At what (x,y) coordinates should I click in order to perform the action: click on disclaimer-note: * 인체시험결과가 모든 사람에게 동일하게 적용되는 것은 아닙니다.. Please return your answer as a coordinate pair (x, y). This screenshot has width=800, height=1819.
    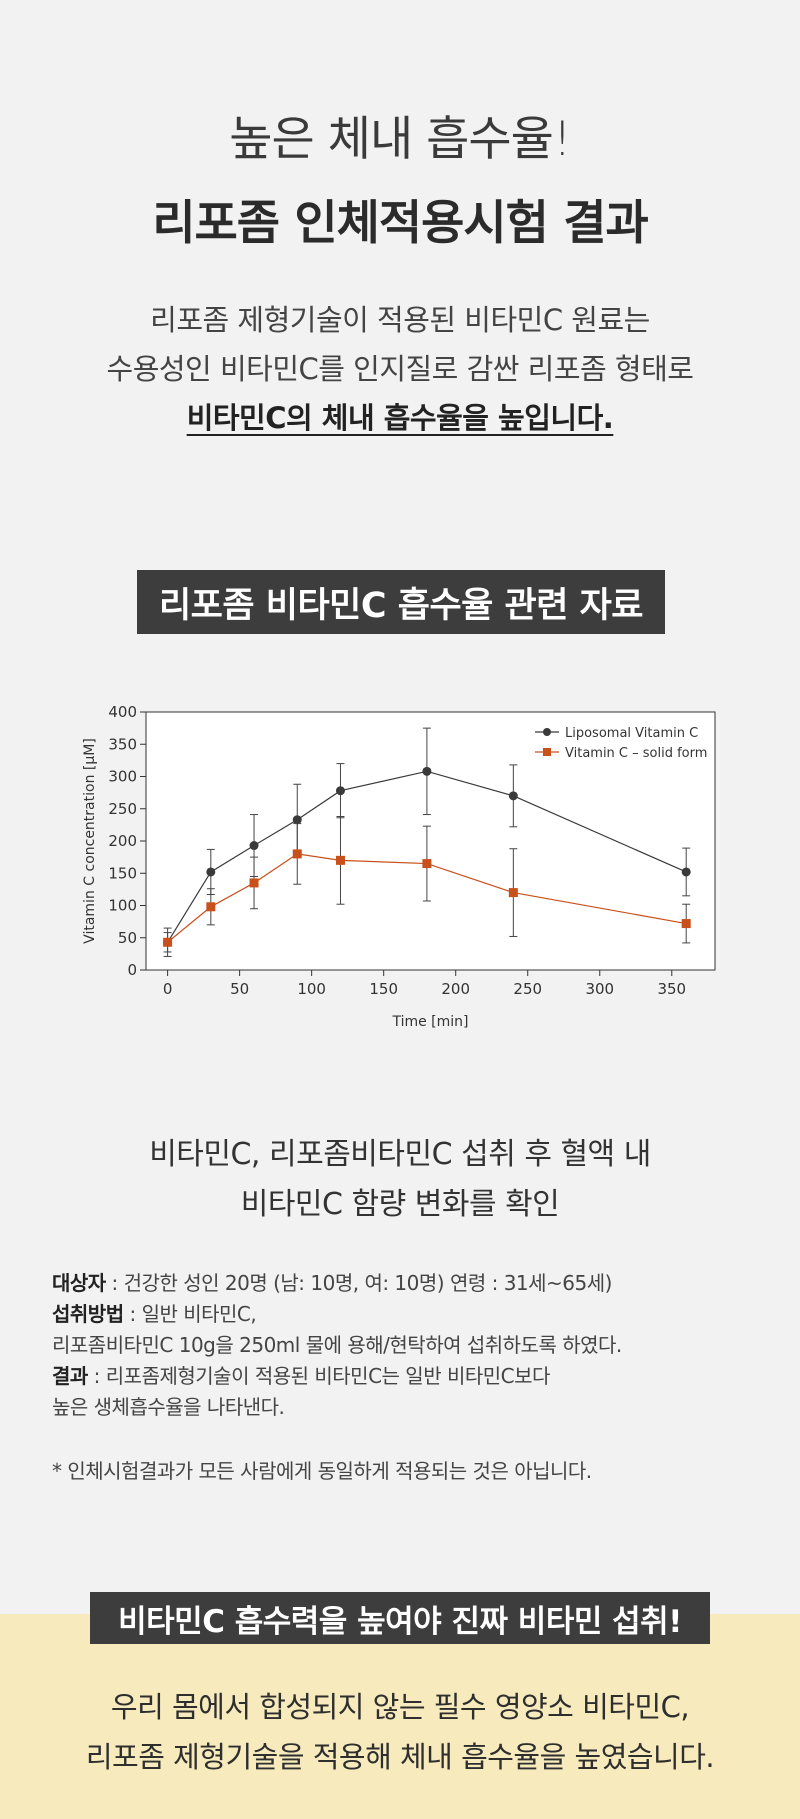
    Looking at the image, I should click on (322, 1471).